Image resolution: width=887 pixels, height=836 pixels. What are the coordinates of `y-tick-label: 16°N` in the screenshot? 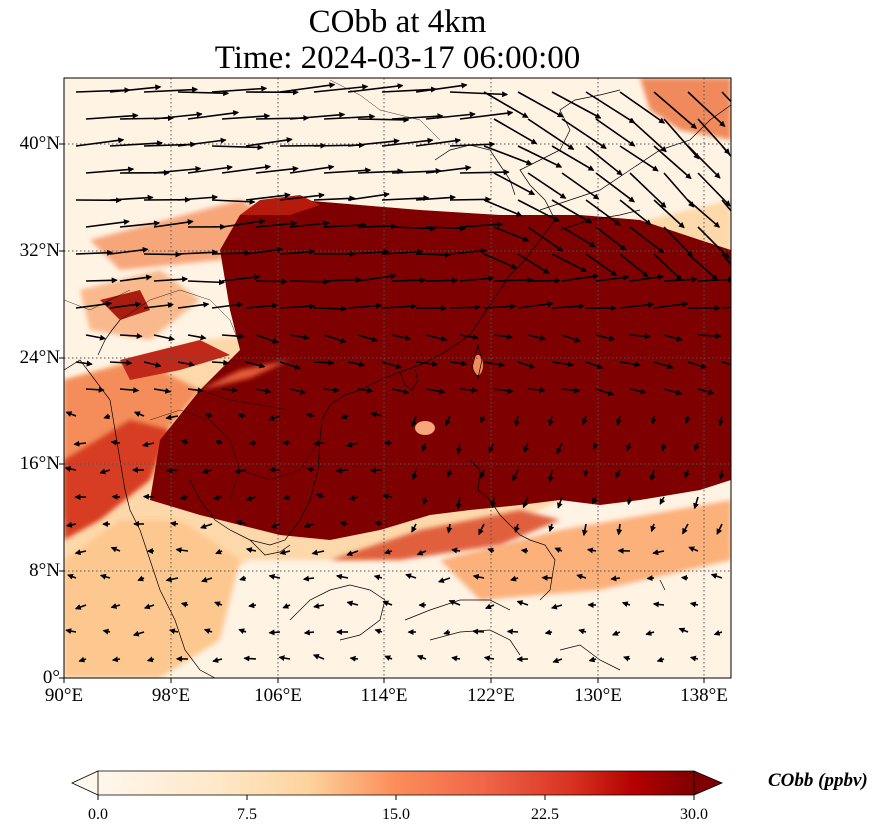 It's located at (39, 463).